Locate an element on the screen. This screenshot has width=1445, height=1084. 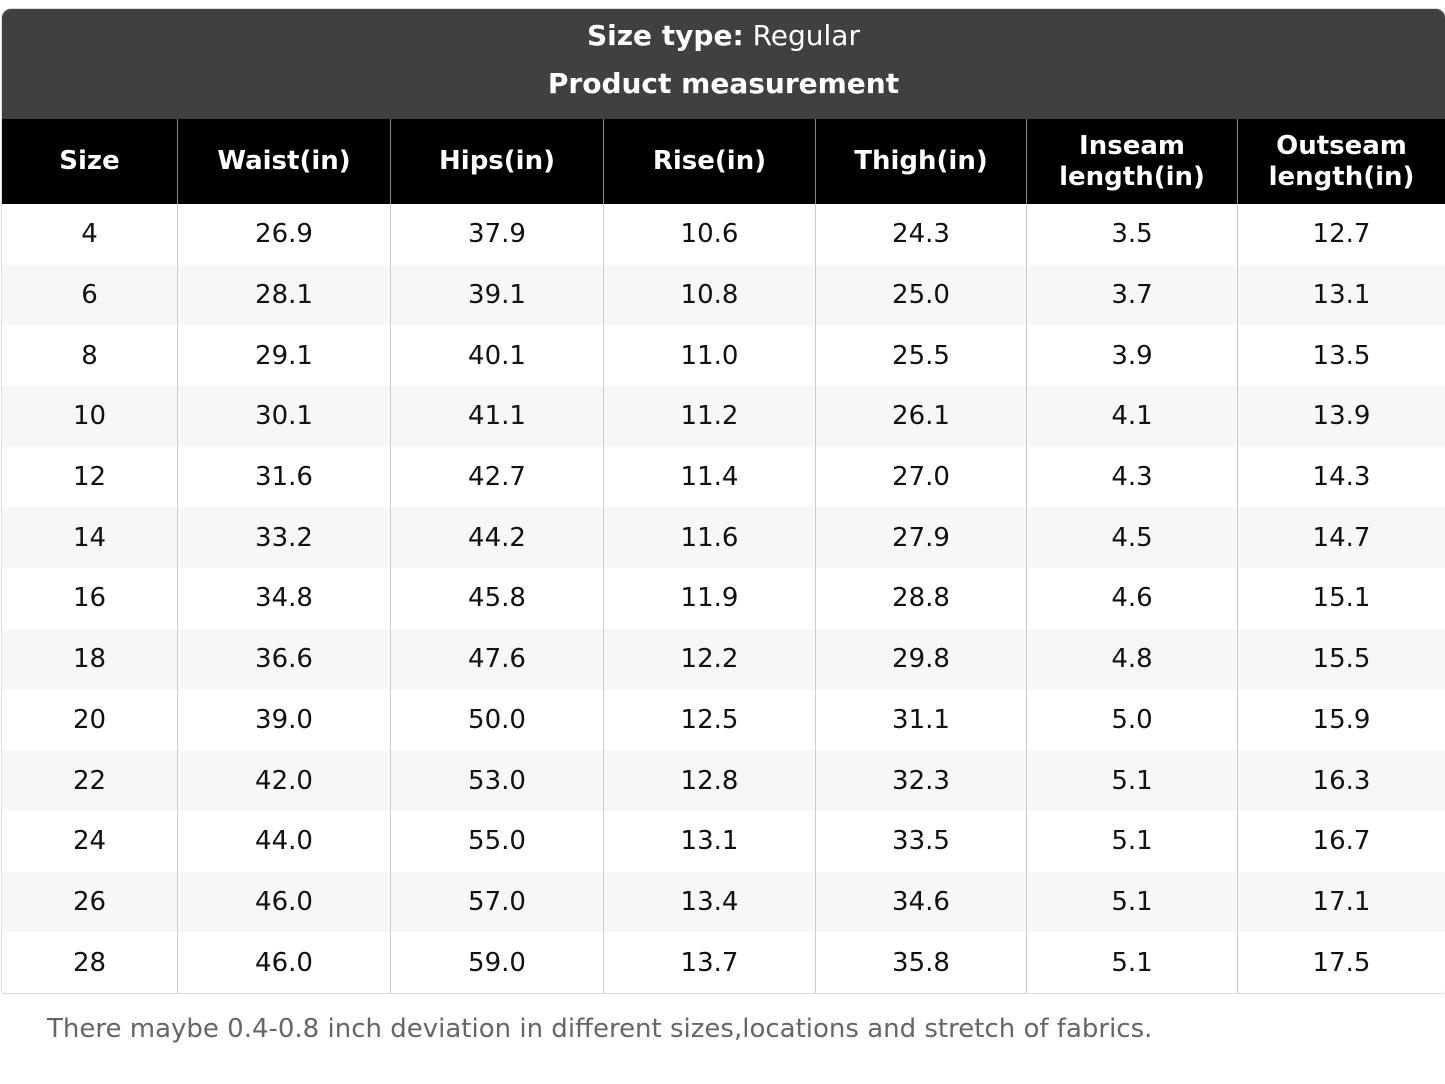
table-cell: 11.6 is located at coordinates (709, 538).